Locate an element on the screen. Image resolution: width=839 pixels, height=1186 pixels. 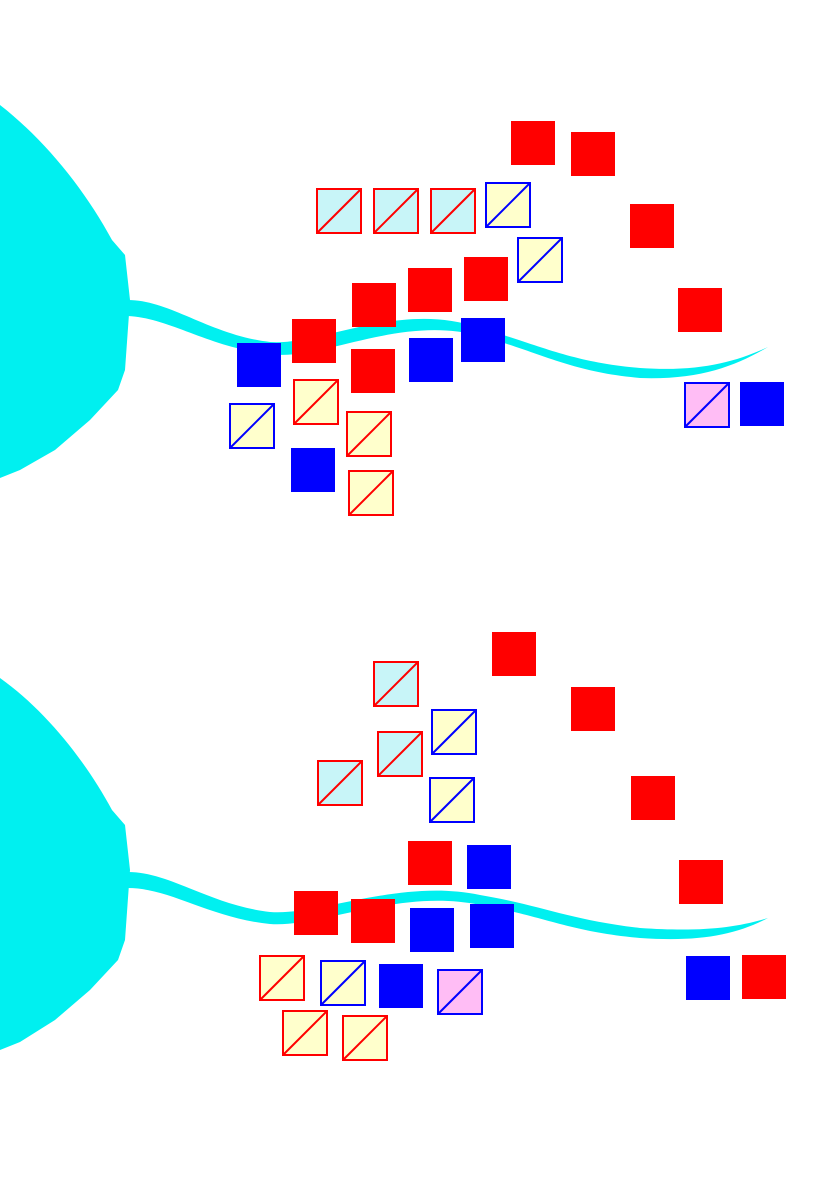
river-top is located at coordinates (448, 339).